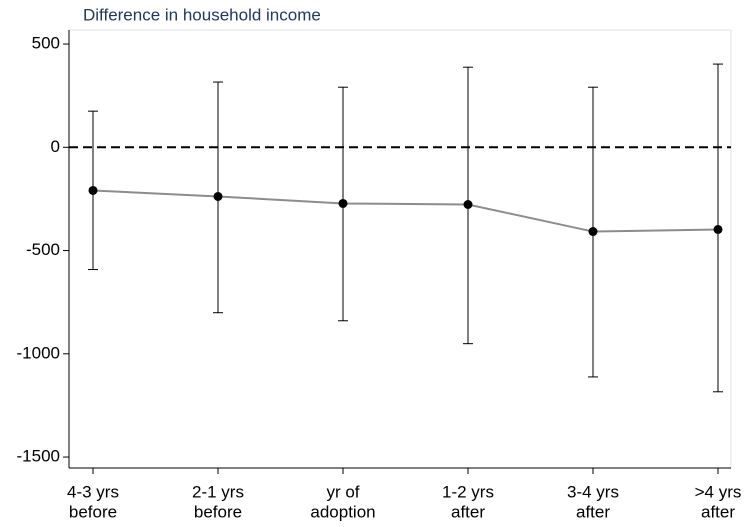 This screenshot has height=527, width=747. What do you see at coordinates (43, 249) in the screenshot?
I see `y-tick-label: -500` at bounding box center [43, 249].